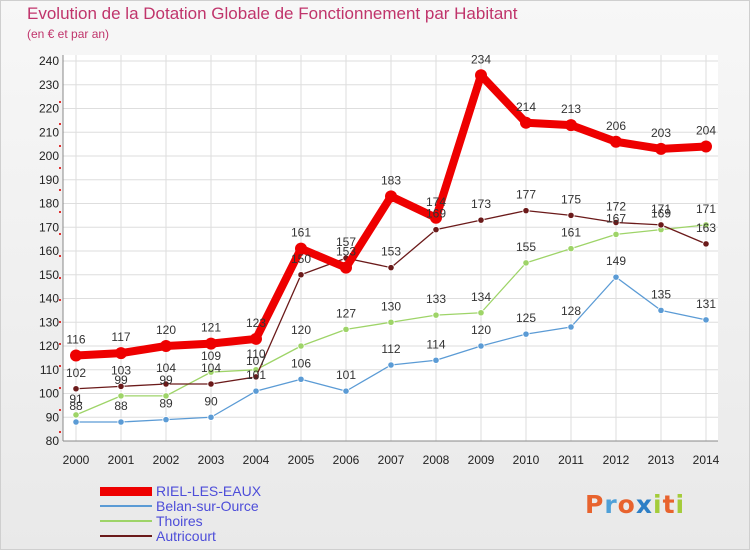 Image resolution: width=750 pixels, height=550 pixels. I want to click on y-tick-label: 200, so click(49, 156).